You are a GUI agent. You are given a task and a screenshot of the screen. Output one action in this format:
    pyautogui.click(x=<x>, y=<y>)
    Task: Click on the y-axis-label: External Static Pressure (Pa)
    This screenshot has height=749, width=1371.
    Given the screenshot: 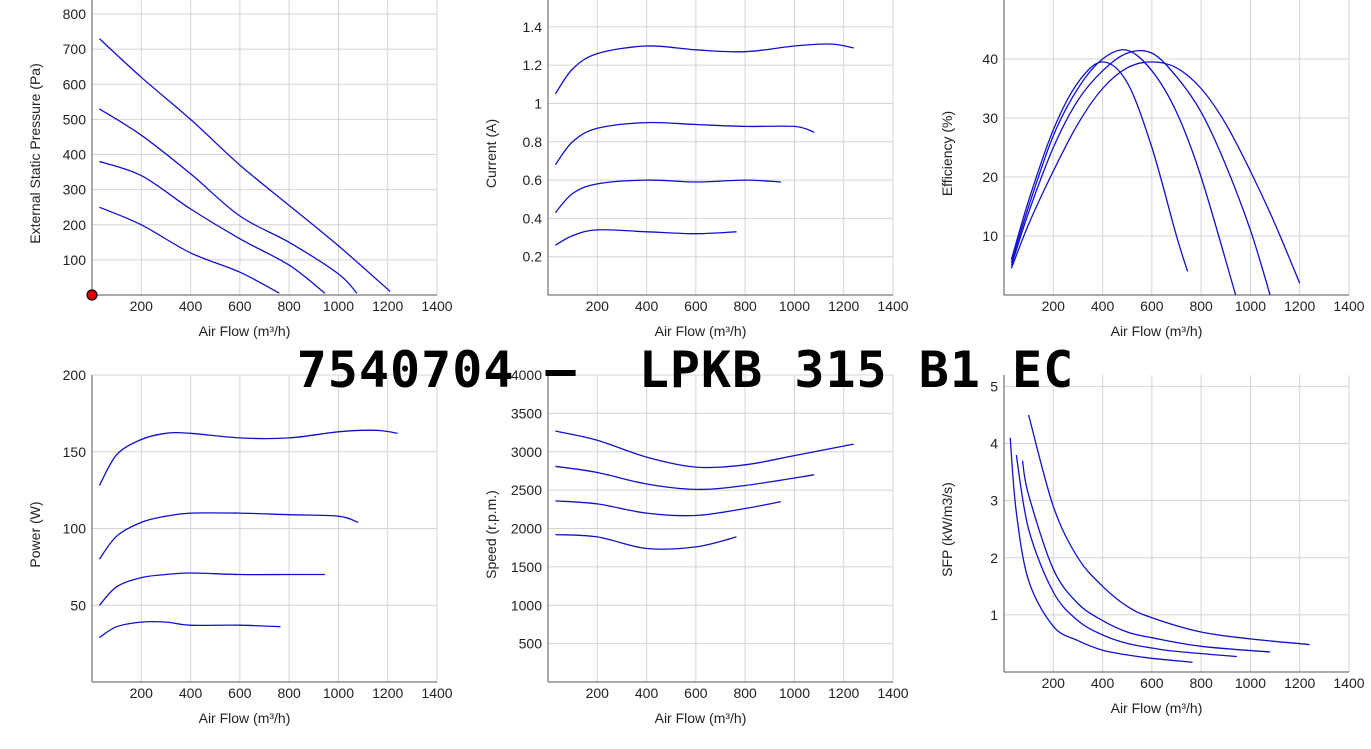 What is the action you would take?
    pyautogui.click(x=35, y=153)
    